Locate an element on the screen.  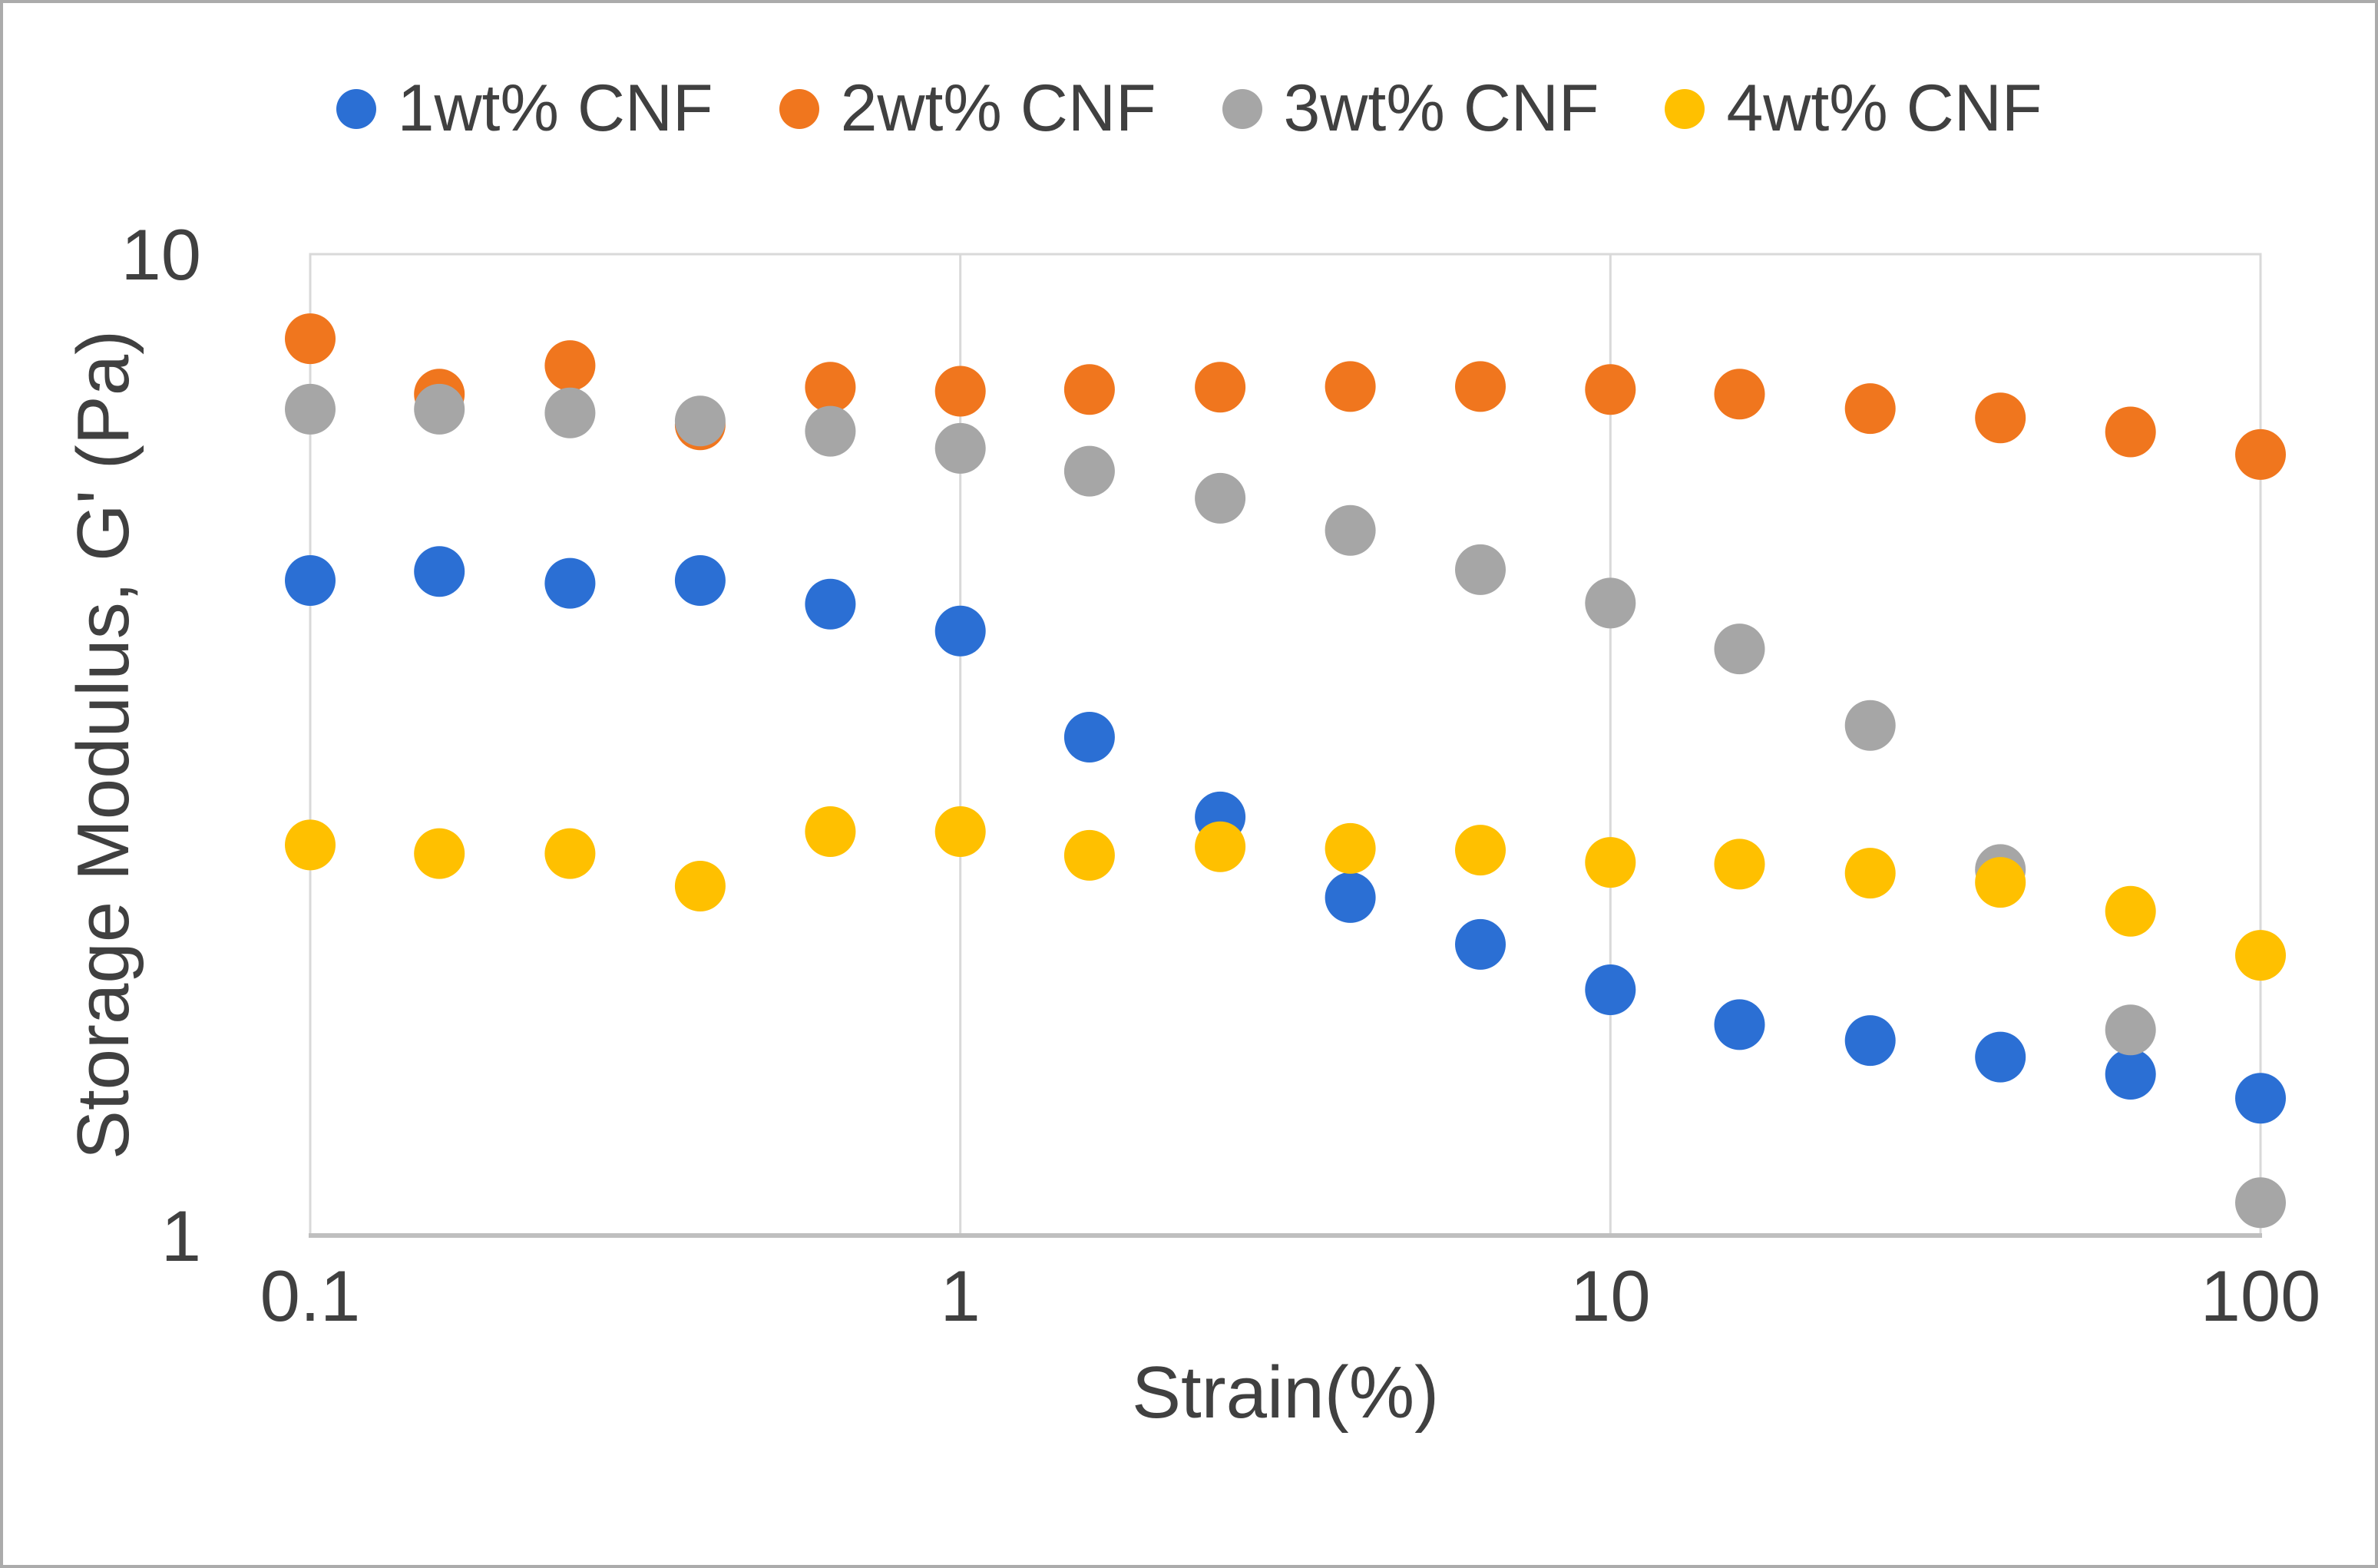
x-tick-label: 100 is located at coordinates (2261, 1296).